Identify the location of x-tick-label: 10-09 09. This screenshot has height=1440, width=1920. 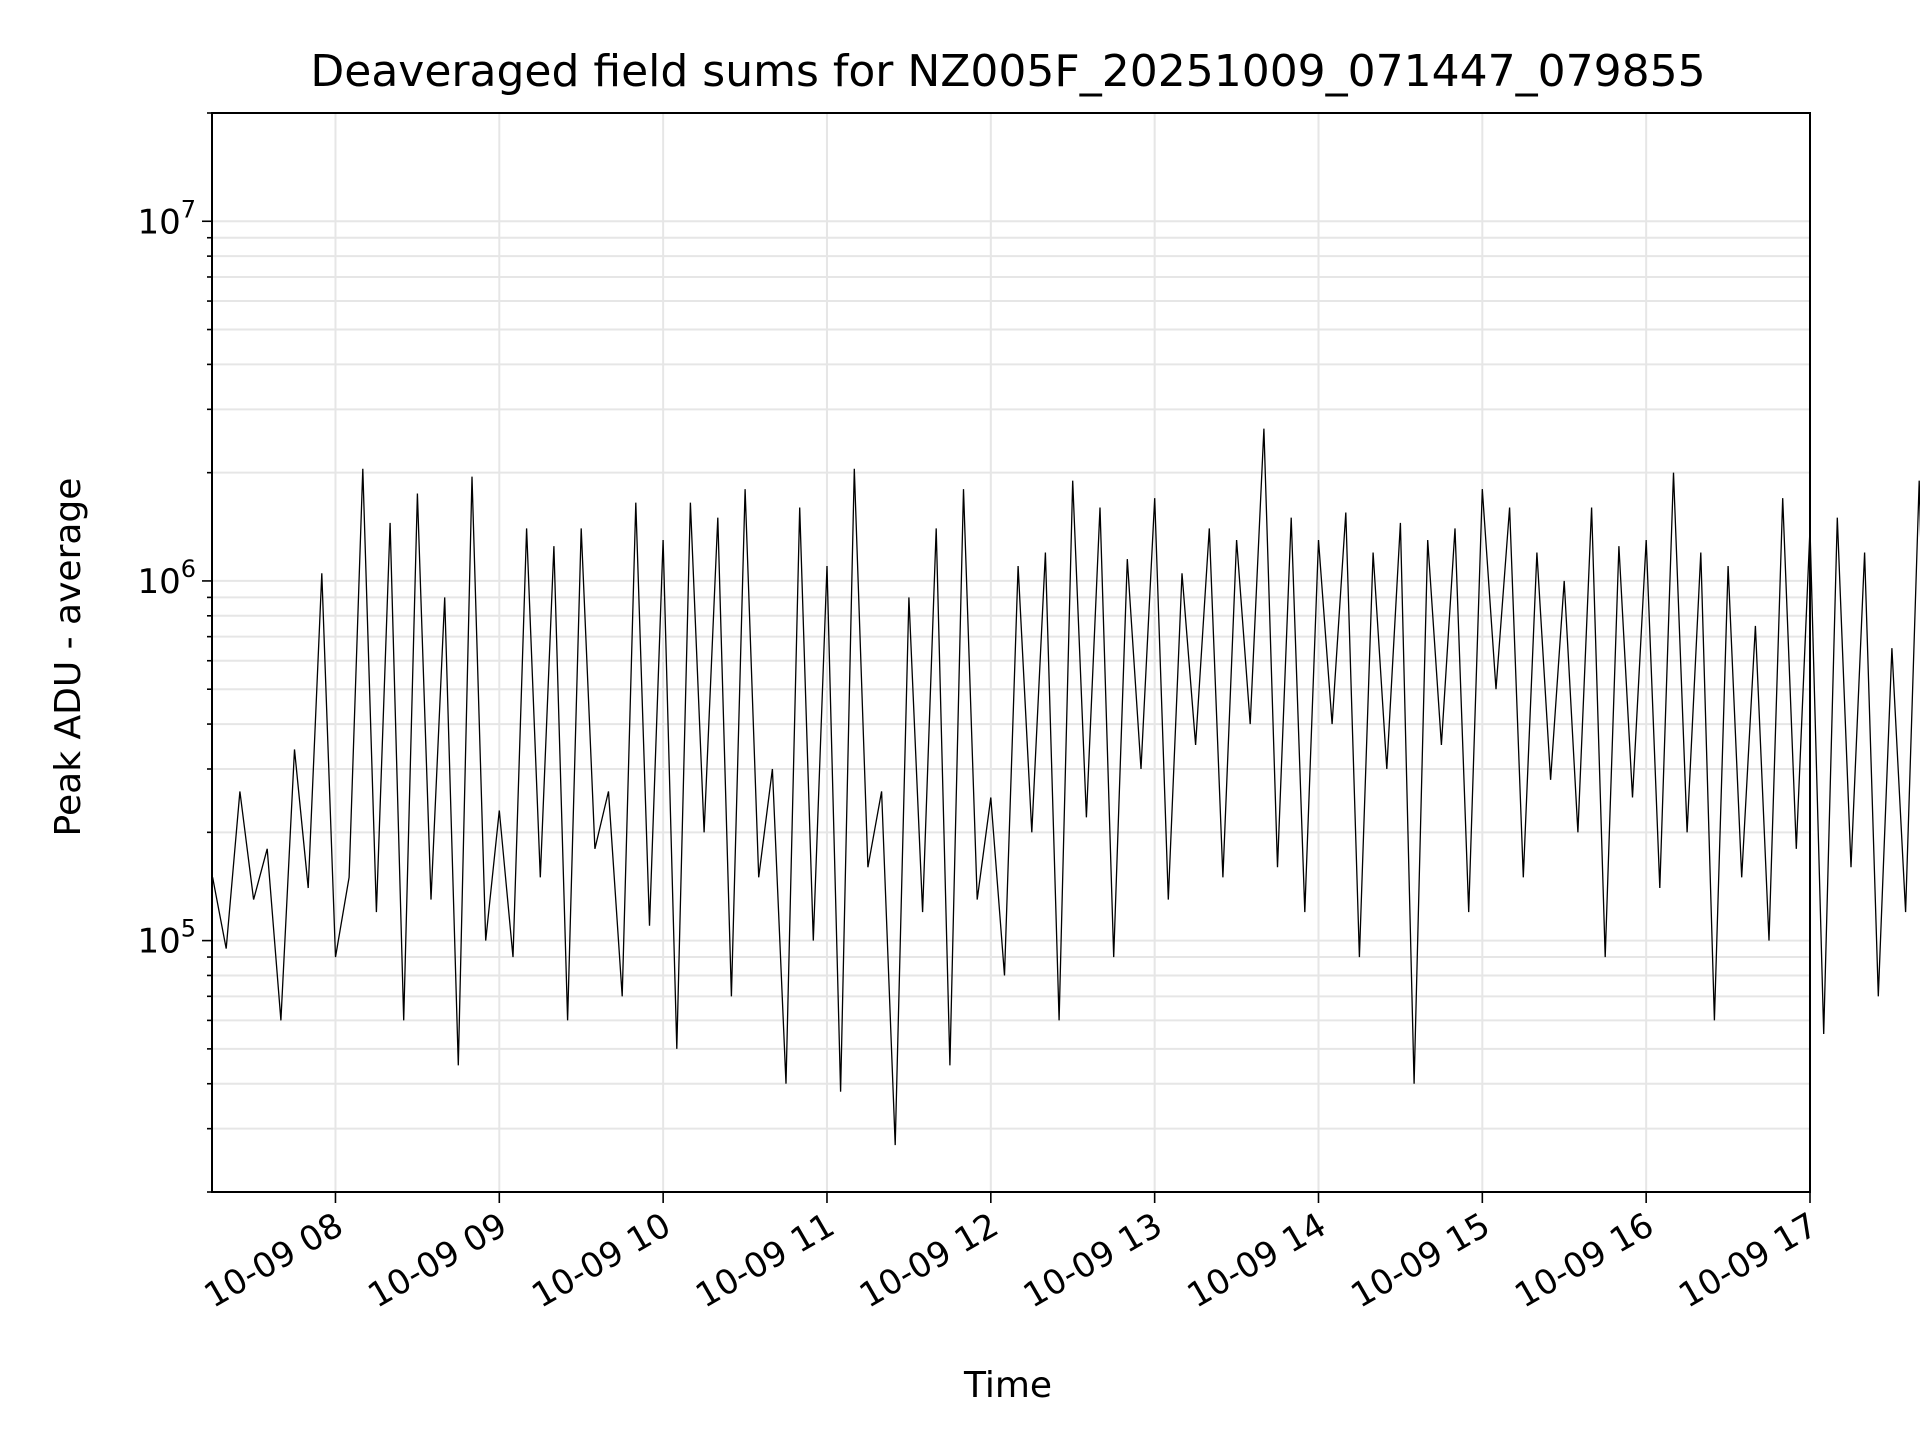
(437, 1260).